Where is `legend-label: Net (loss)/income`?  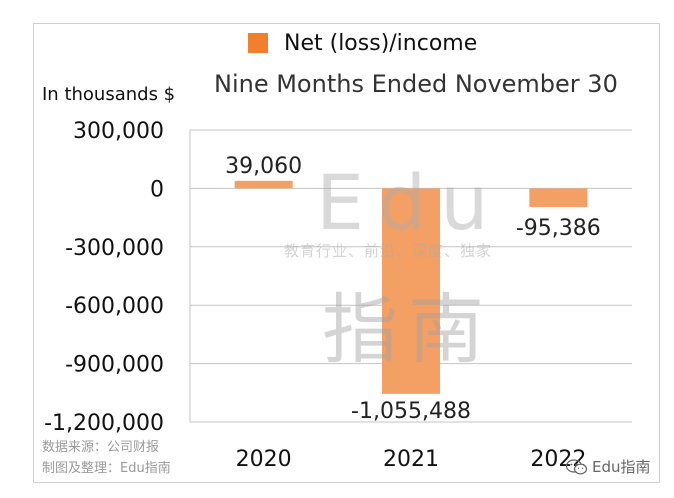 legend-label: Net (loss)/income is located at coordinates (381, 43).